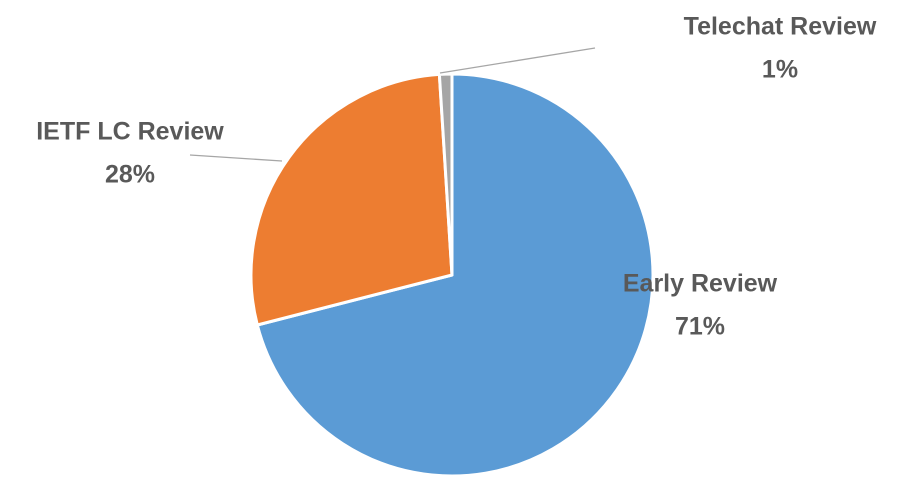 This screenshot has width=910, height=477. I want to click on slice-value-label: 71%, so click(700, 327).